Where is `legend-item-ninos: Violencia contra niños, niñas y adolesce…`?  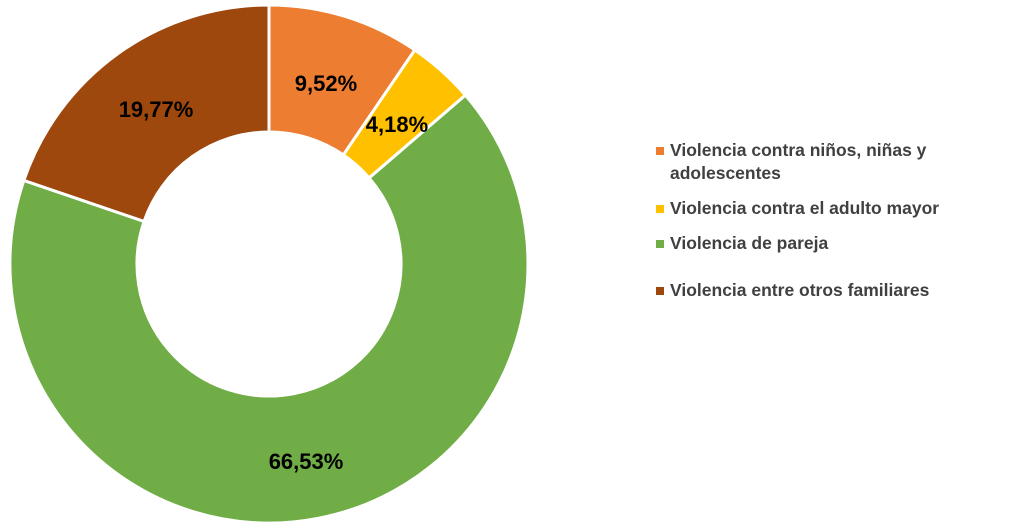
legend-item-ninos: Violencia contra niños, niñas y adolesce… is located at coordinates (842, 162).